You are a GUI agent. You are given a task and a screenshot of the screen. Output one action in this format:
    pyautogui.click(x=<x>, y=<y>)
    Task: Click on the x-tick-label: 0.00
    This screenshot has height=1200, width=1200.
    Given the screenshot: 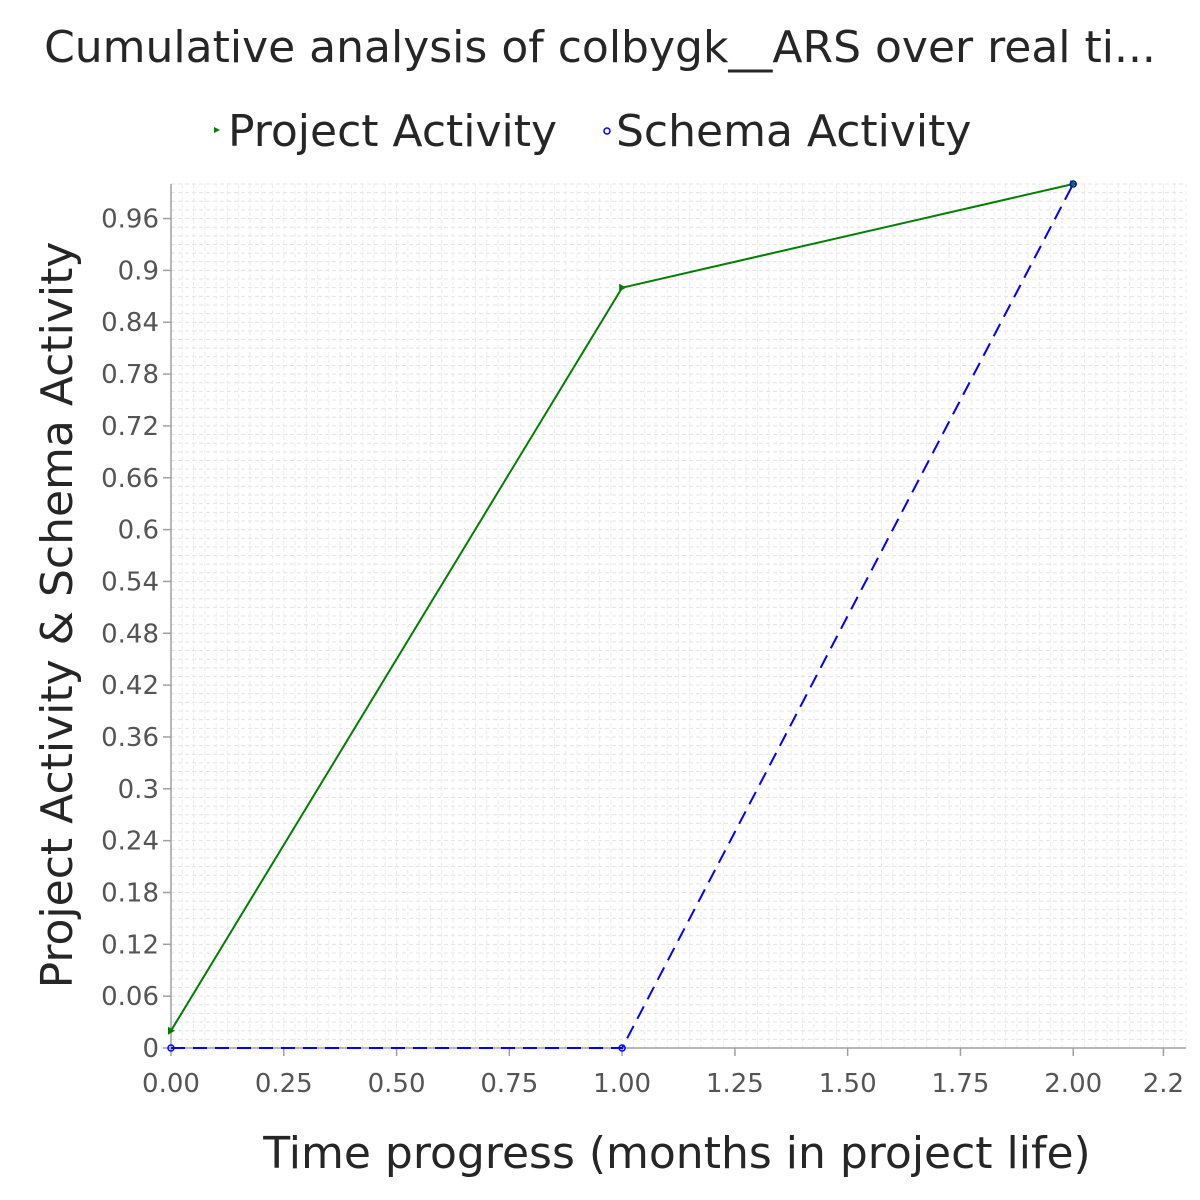 What is the action you would take?
    pyautogui.click(x=171, y=1084)
    